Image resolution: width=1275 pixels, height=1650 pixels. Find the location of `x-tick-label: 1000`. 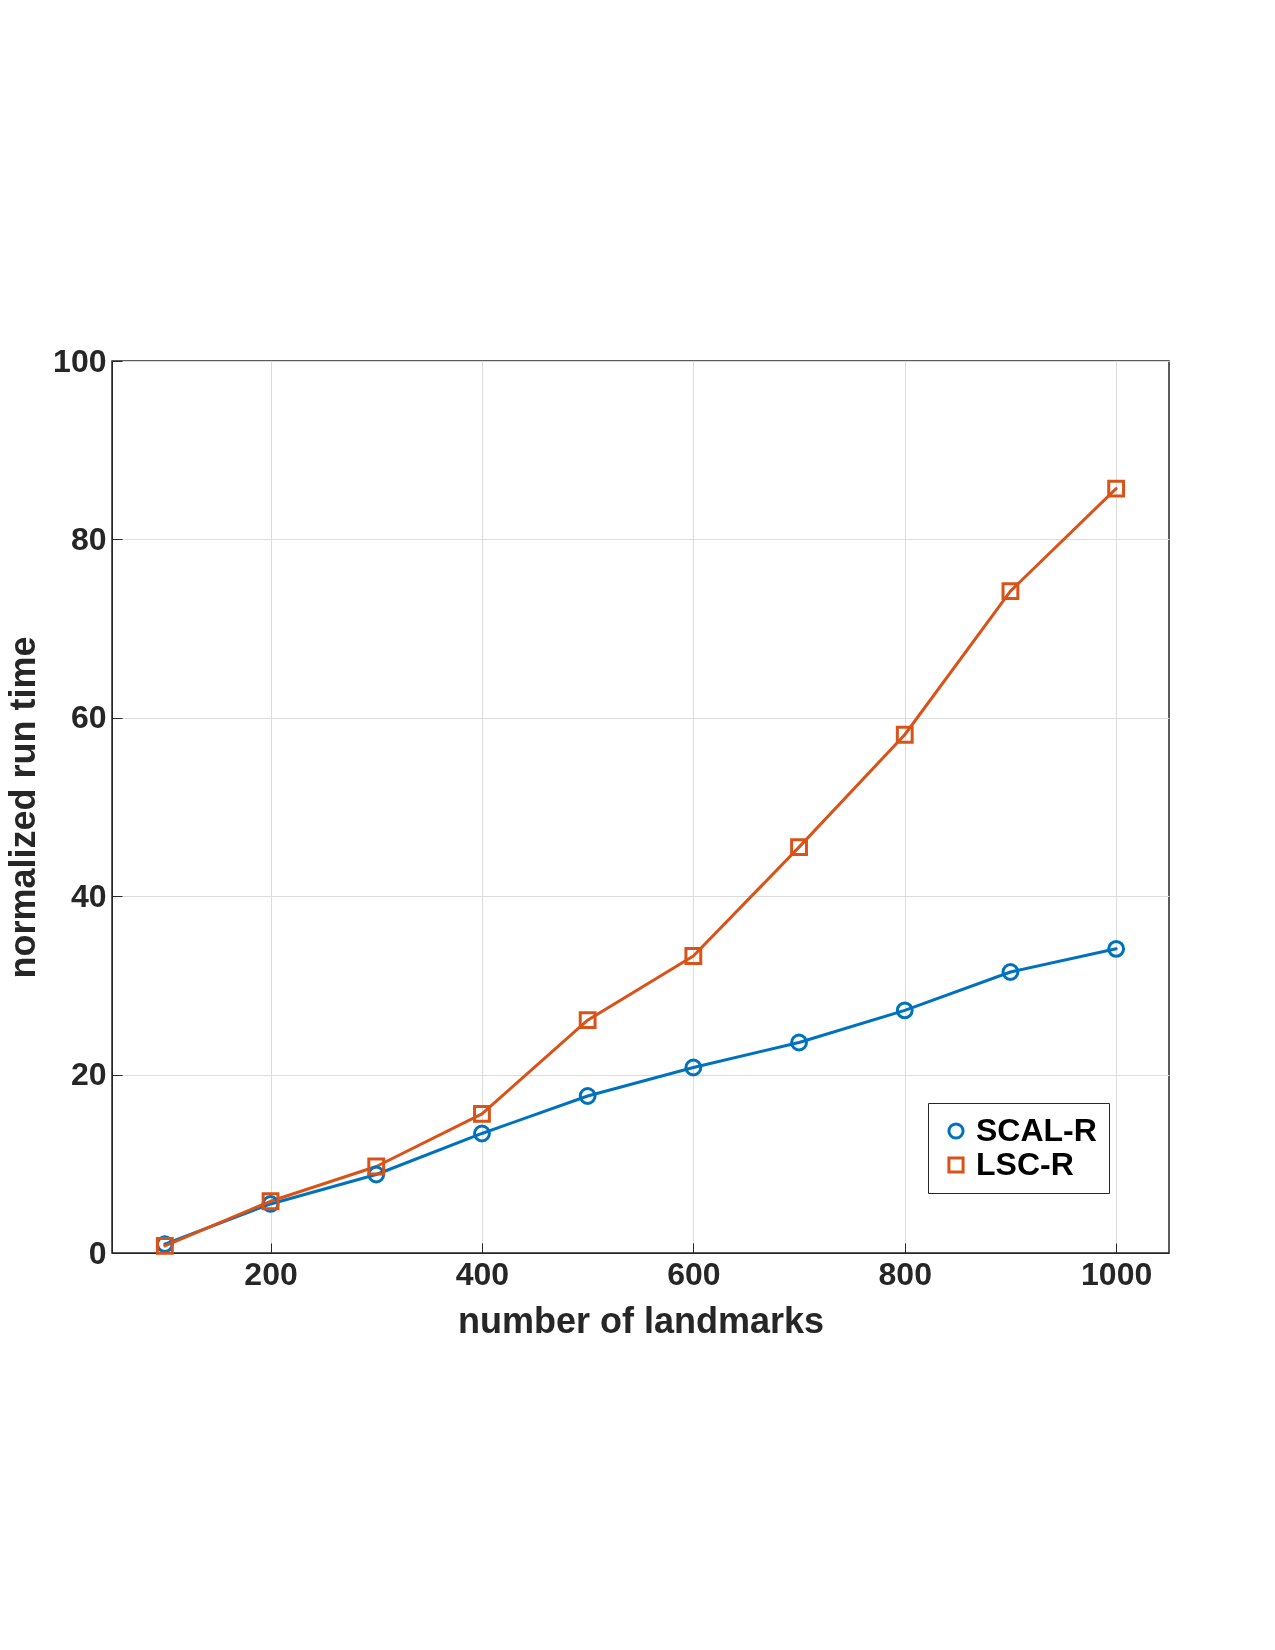

x-tick-label: 1000 is located at coordinates (1117, 1273).